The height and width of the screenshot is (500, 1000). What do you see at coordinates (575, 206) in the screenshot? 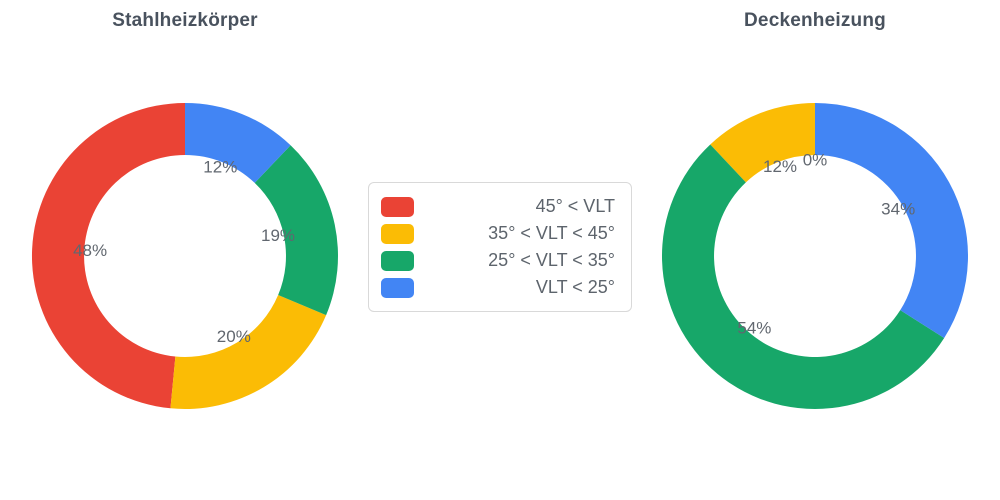
I see `legend-label: 45° < VLT` at bounding box center [575, 206].